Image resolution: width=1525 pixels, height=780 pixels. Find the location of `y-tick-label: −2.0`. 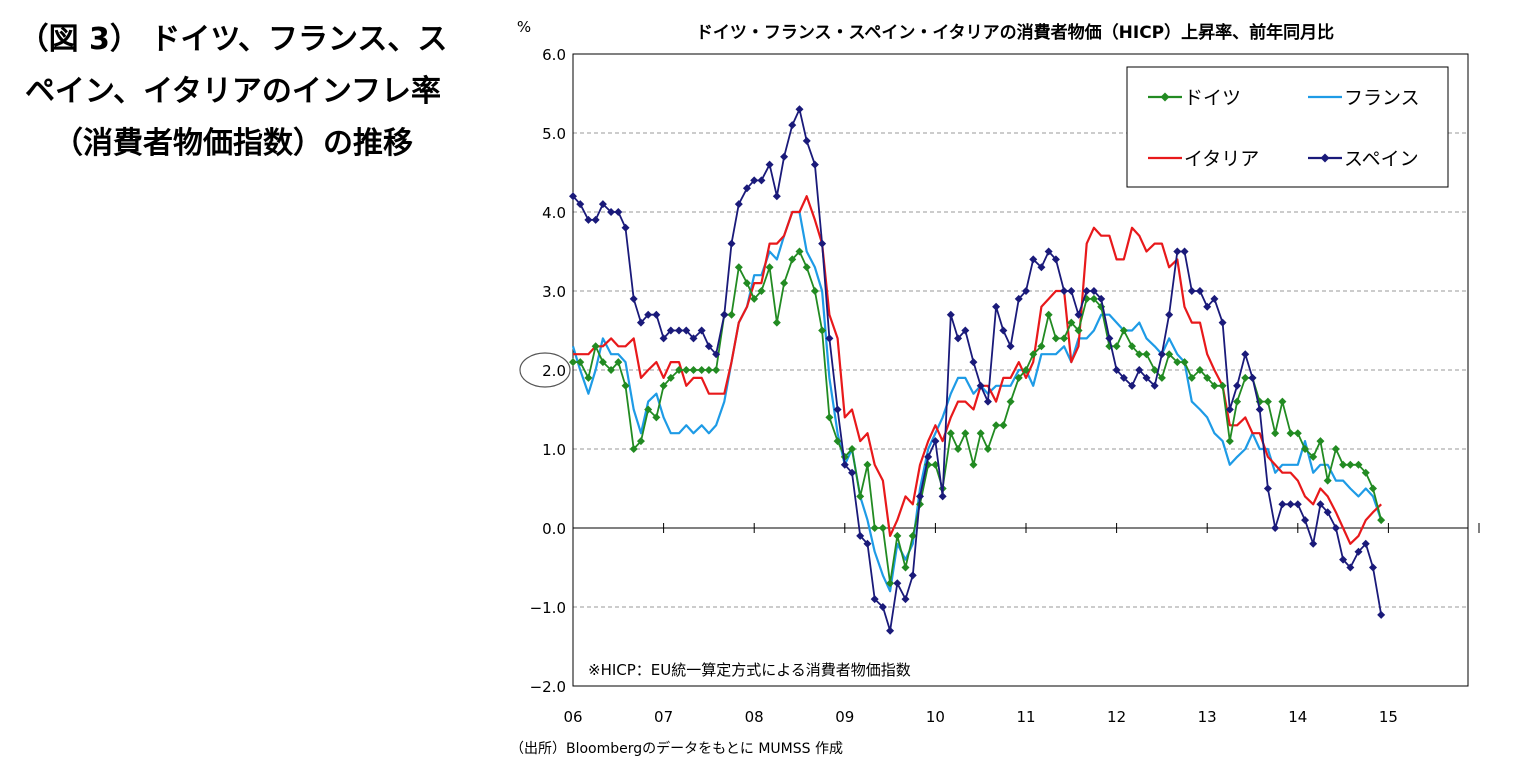

y-tick-label: −2.0 is located at coordinates (548, 687).